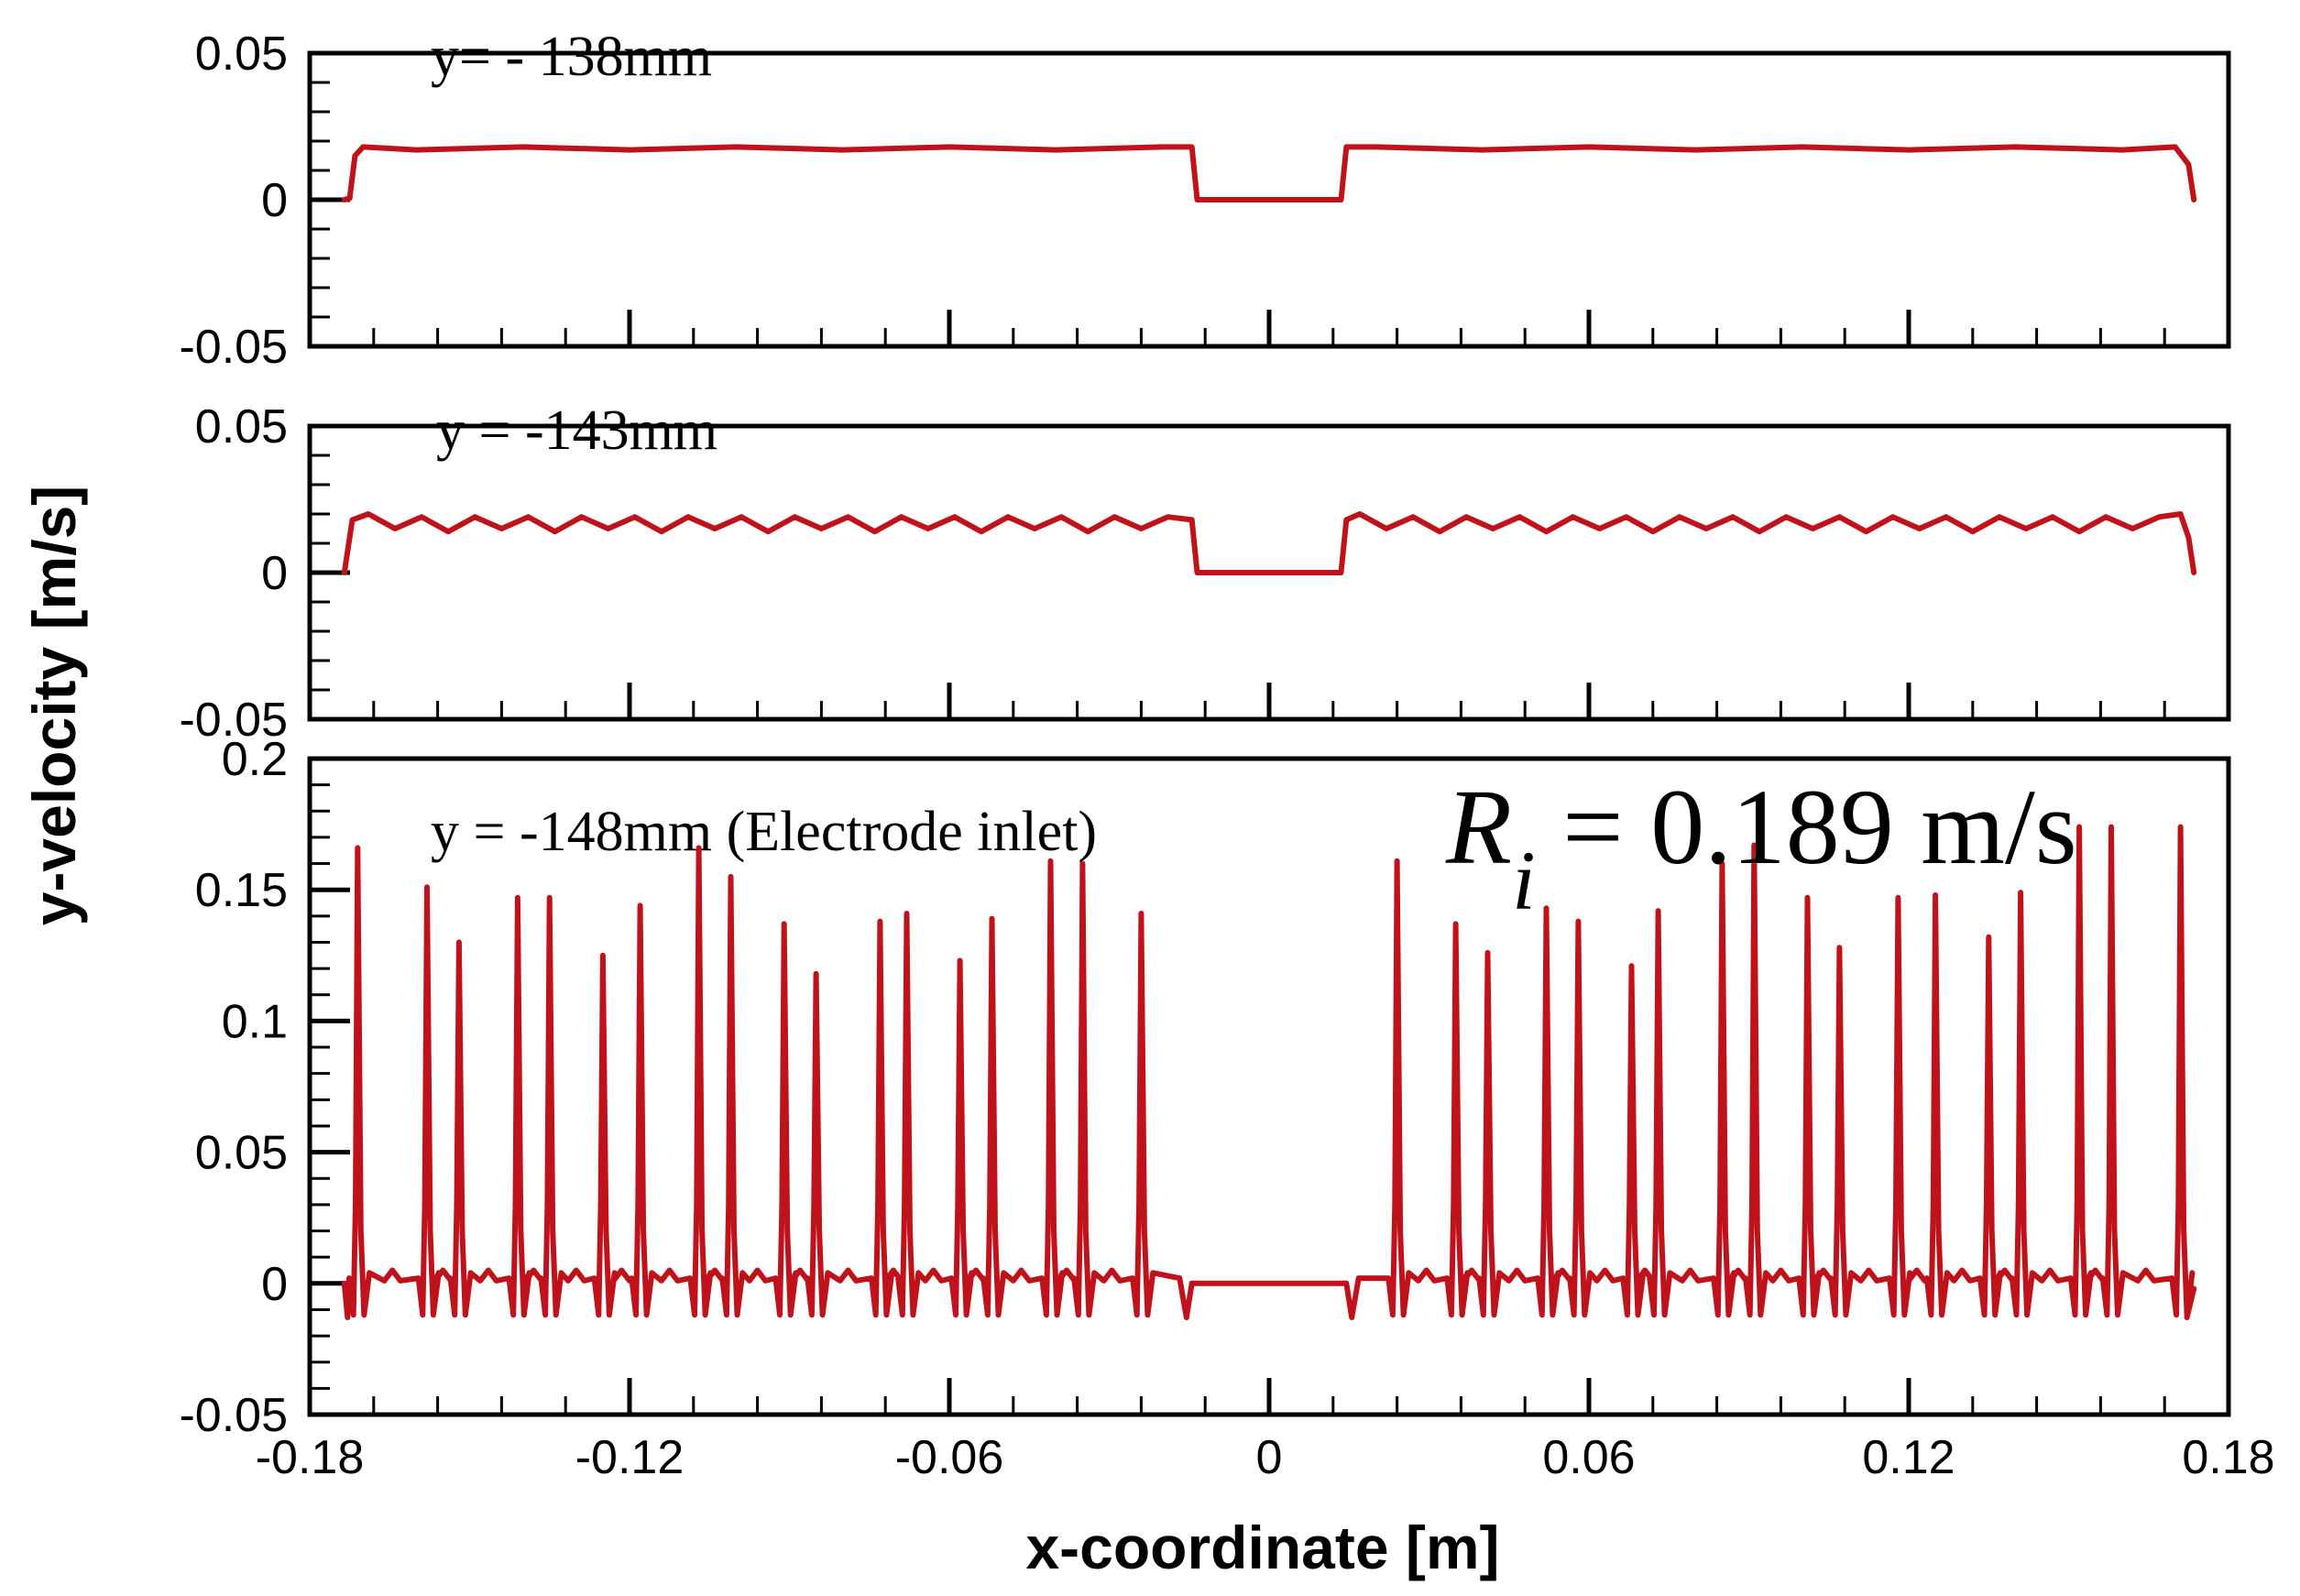 Image resolution: width=2300 pixels, height=1596 pixels. I want to click on y-axis-title: y-velocity [m/s], so click(54, 706).